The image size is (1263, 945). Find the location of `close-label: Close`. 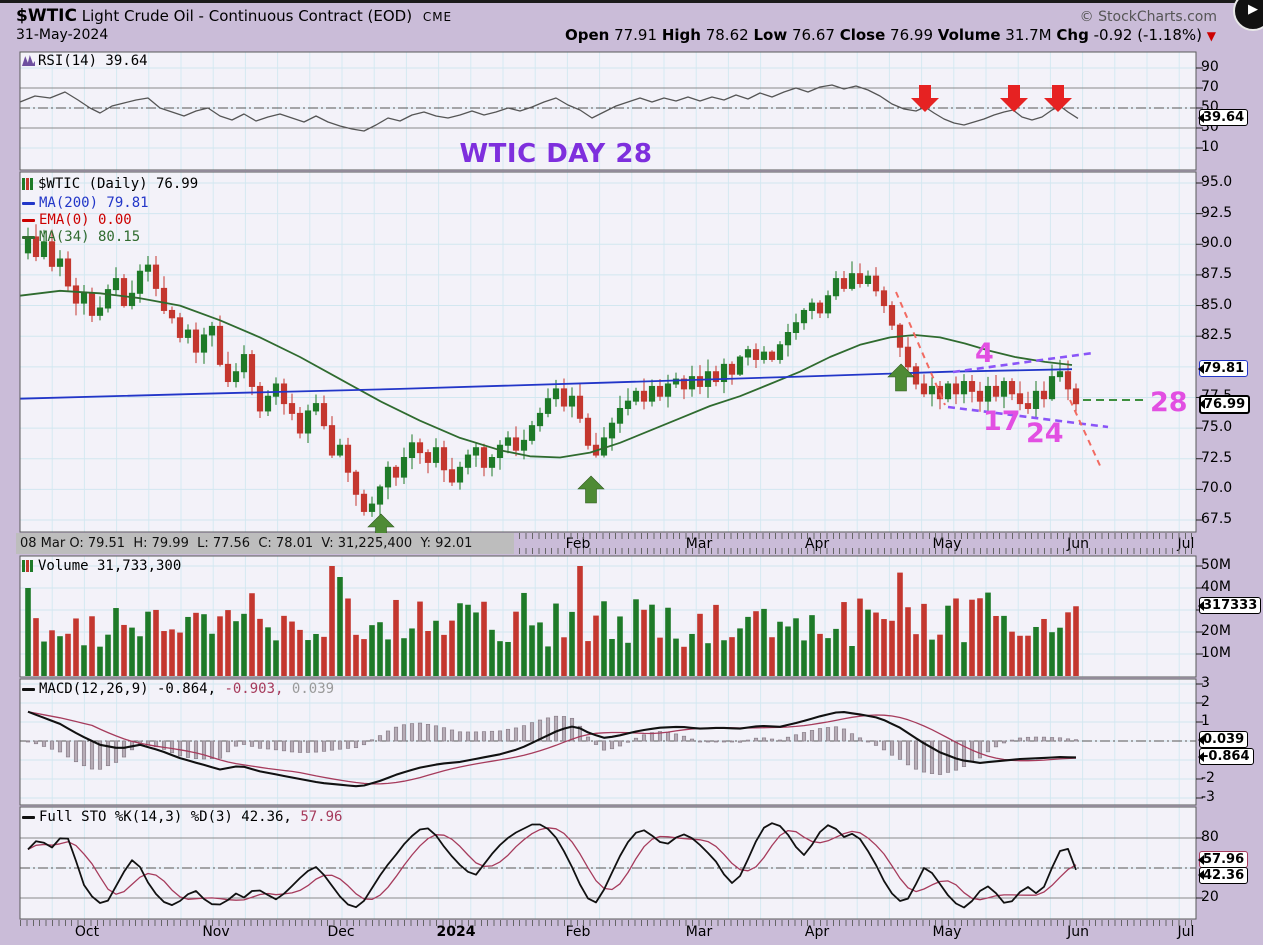

close-label: Close is located at coordinates (862, 35).